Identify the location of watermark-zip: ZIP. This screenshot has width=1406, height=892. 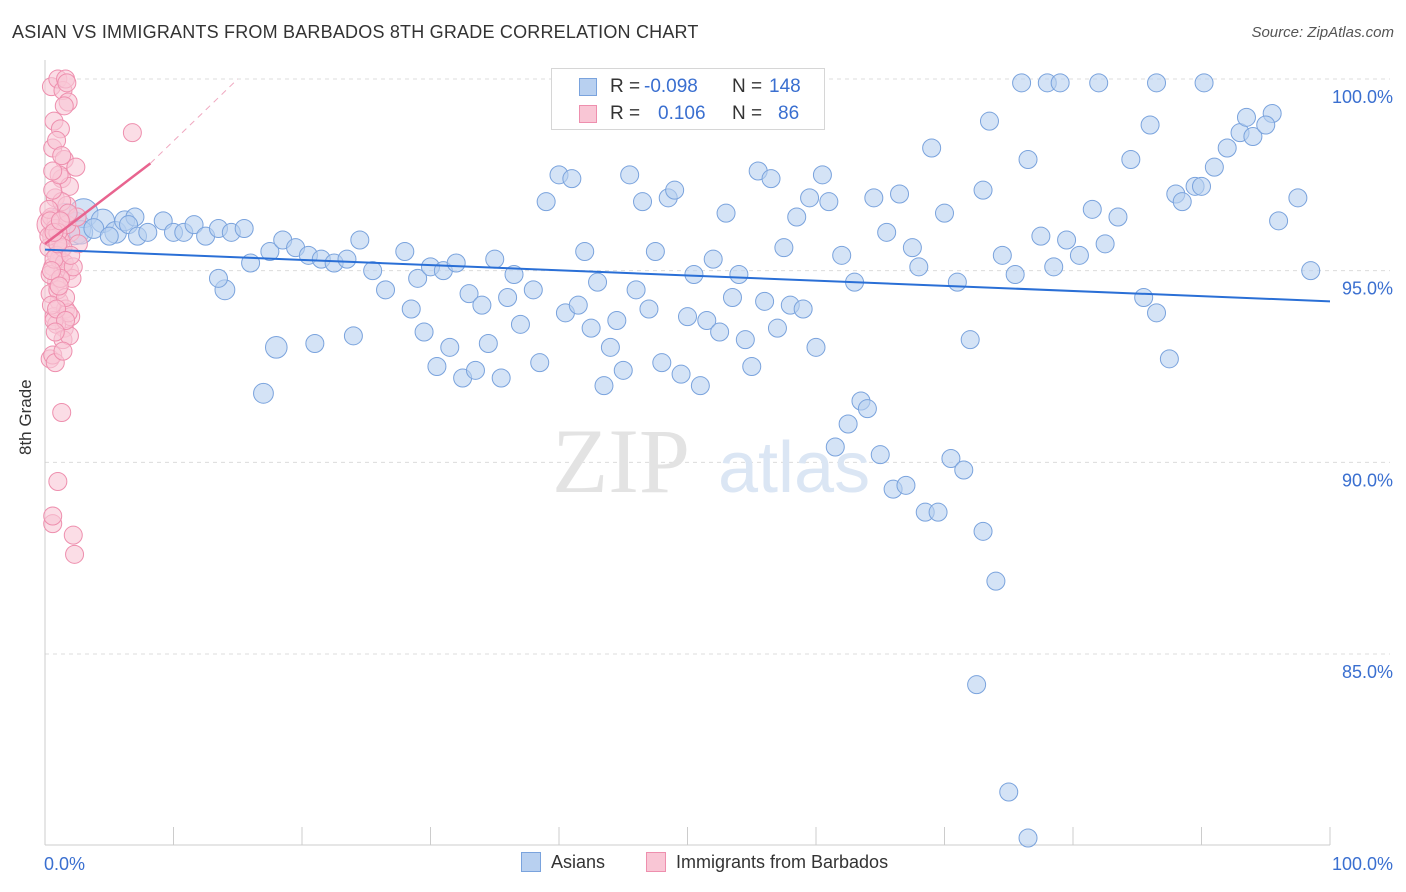
(621, 461).